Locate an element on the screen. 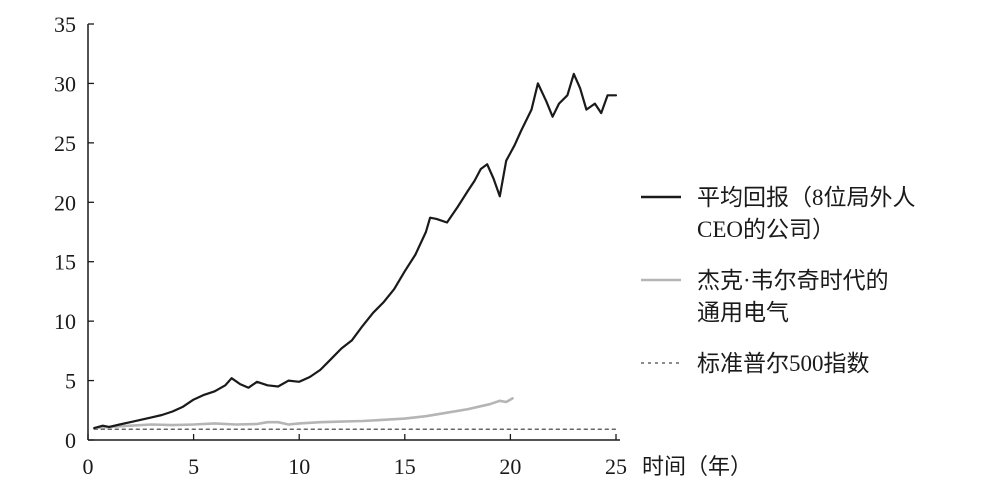 The height and width of the screenshot is (489, 982). x-tick-label: 20 is located at coordinates (510, 466).